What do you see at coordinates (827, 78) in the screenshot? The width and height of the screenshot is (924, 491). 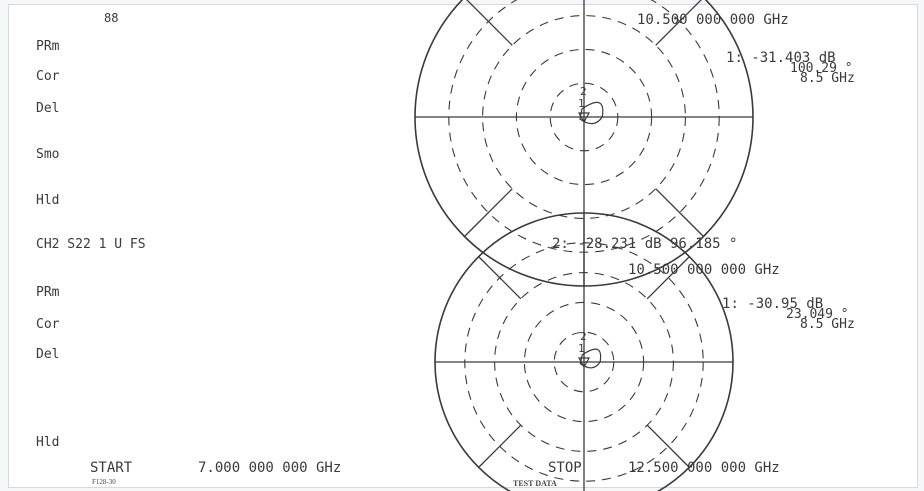 I see `top-marker-1-frequency: 8.5 GHz` at bounding box center [827, 78].